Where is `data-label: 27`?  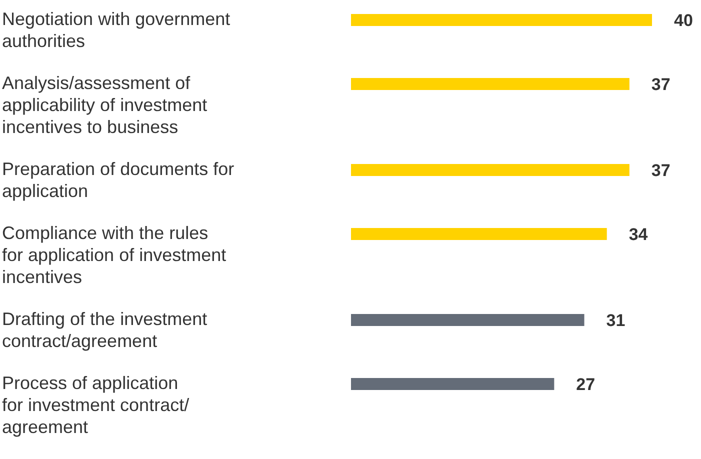 data-label: 27 is located at coordinates (586, 384).